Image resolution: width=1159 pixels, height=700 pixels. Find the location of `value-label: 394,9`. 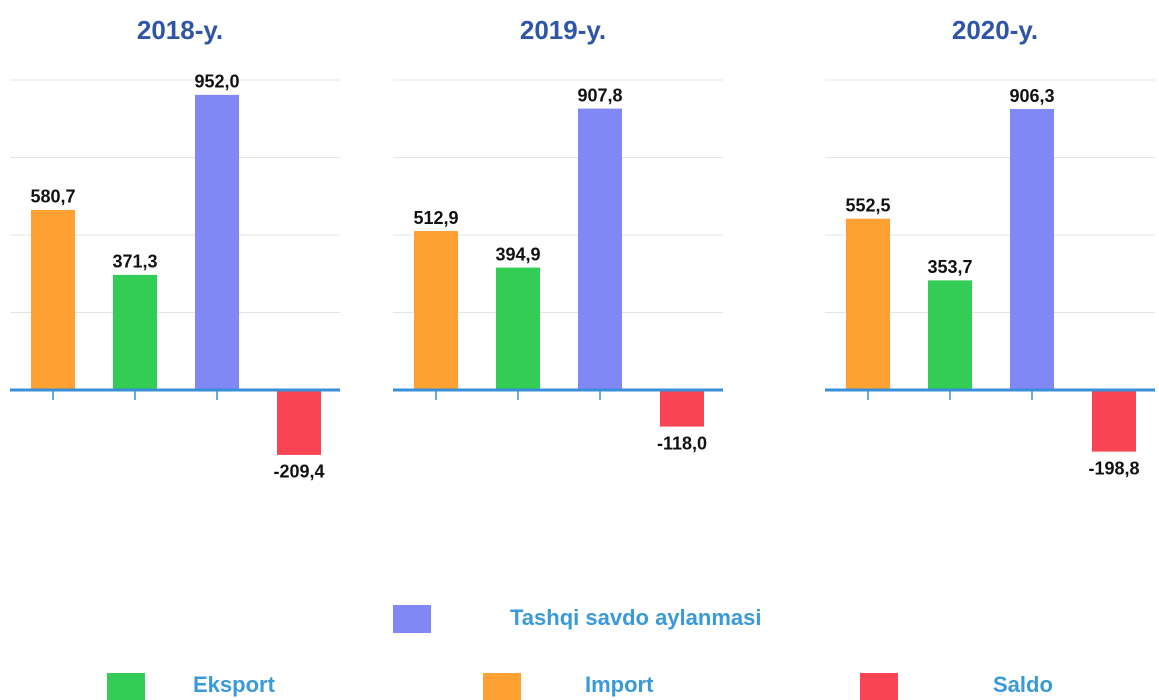

value-label: 394,9 is located at coordinates (517, 254).